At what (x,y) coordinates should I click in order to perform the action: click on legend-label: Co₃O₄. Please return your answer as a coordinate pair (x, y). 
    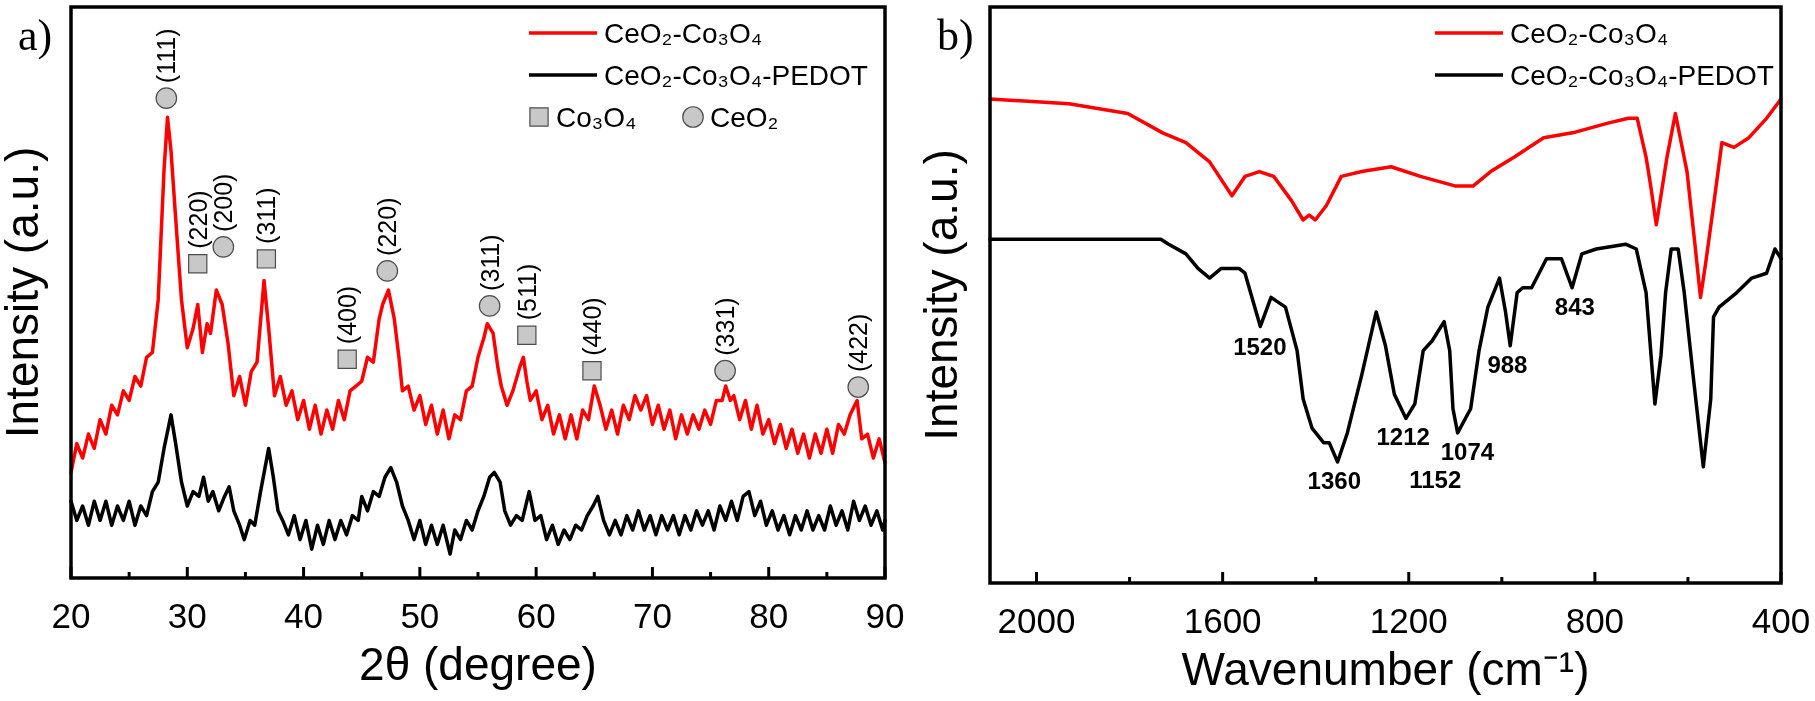
    Looking at the image, I should click on (596, 117).